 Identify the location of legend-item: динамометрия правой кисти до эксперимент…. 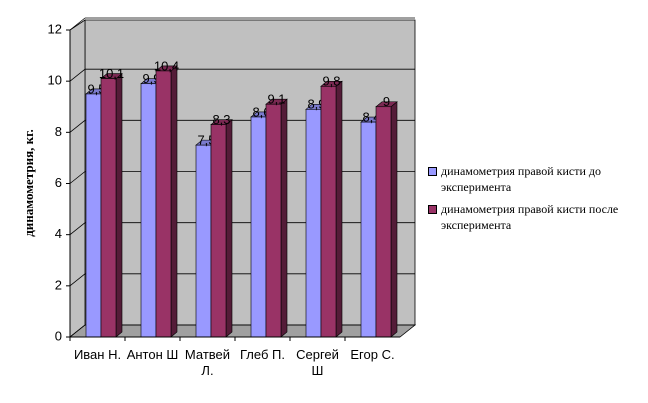
(534, 179).